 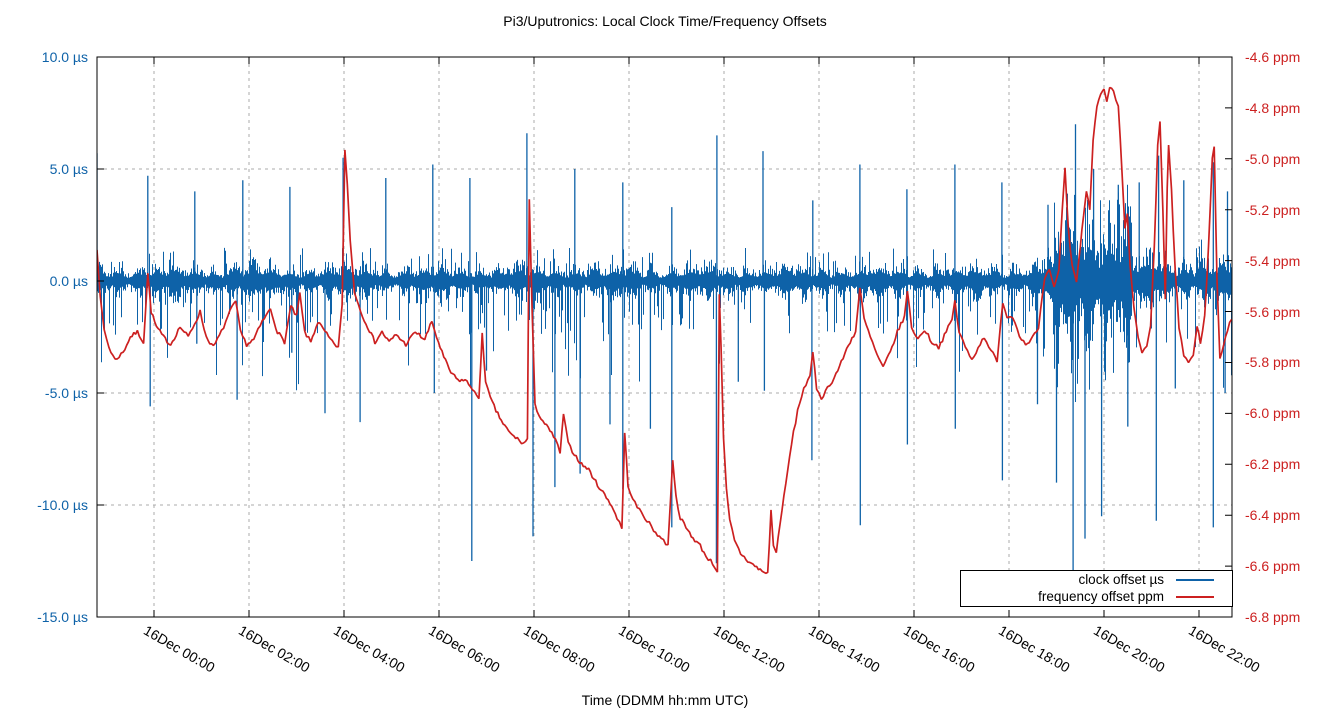 I want to click on y-left-tick-label: 0.0 µs, so click(x=68, y=281).